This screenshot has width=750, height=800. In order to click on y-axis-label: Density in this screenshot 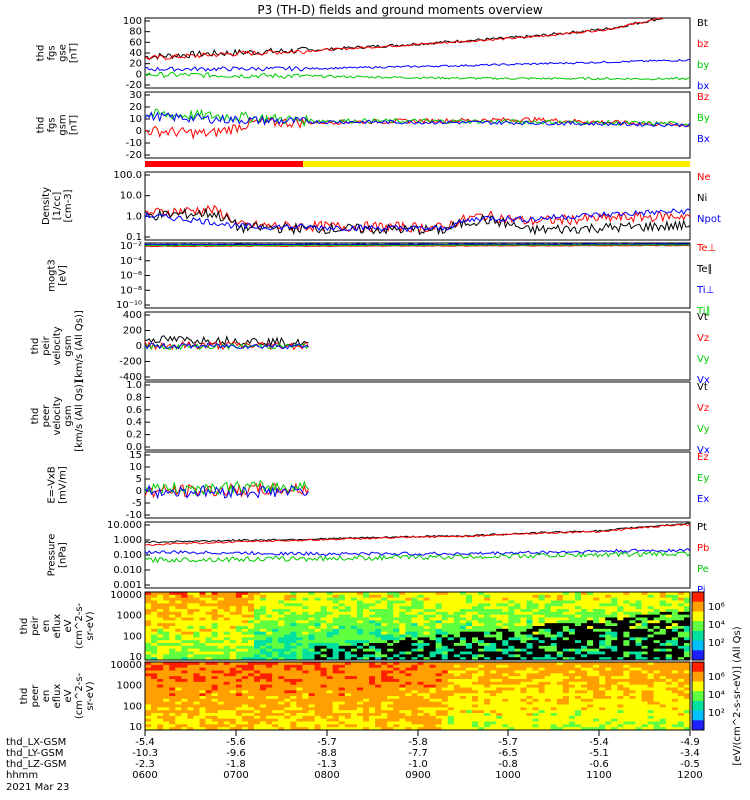, I will do `click(46, 206)`.